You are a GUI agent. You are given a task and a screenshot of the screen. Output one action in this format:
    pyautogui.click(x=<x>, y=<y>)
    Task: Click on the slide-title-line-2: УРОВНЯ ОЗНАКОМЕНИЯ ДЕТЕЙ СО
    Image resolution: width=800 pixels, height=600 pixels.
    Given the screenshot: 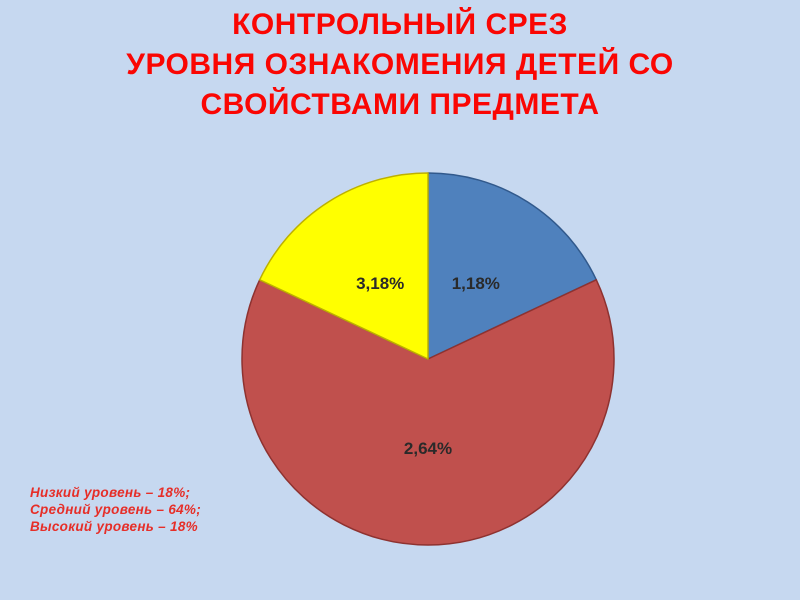 What is the action you would take?
    pyautogui.click(x=400, y=64)
    